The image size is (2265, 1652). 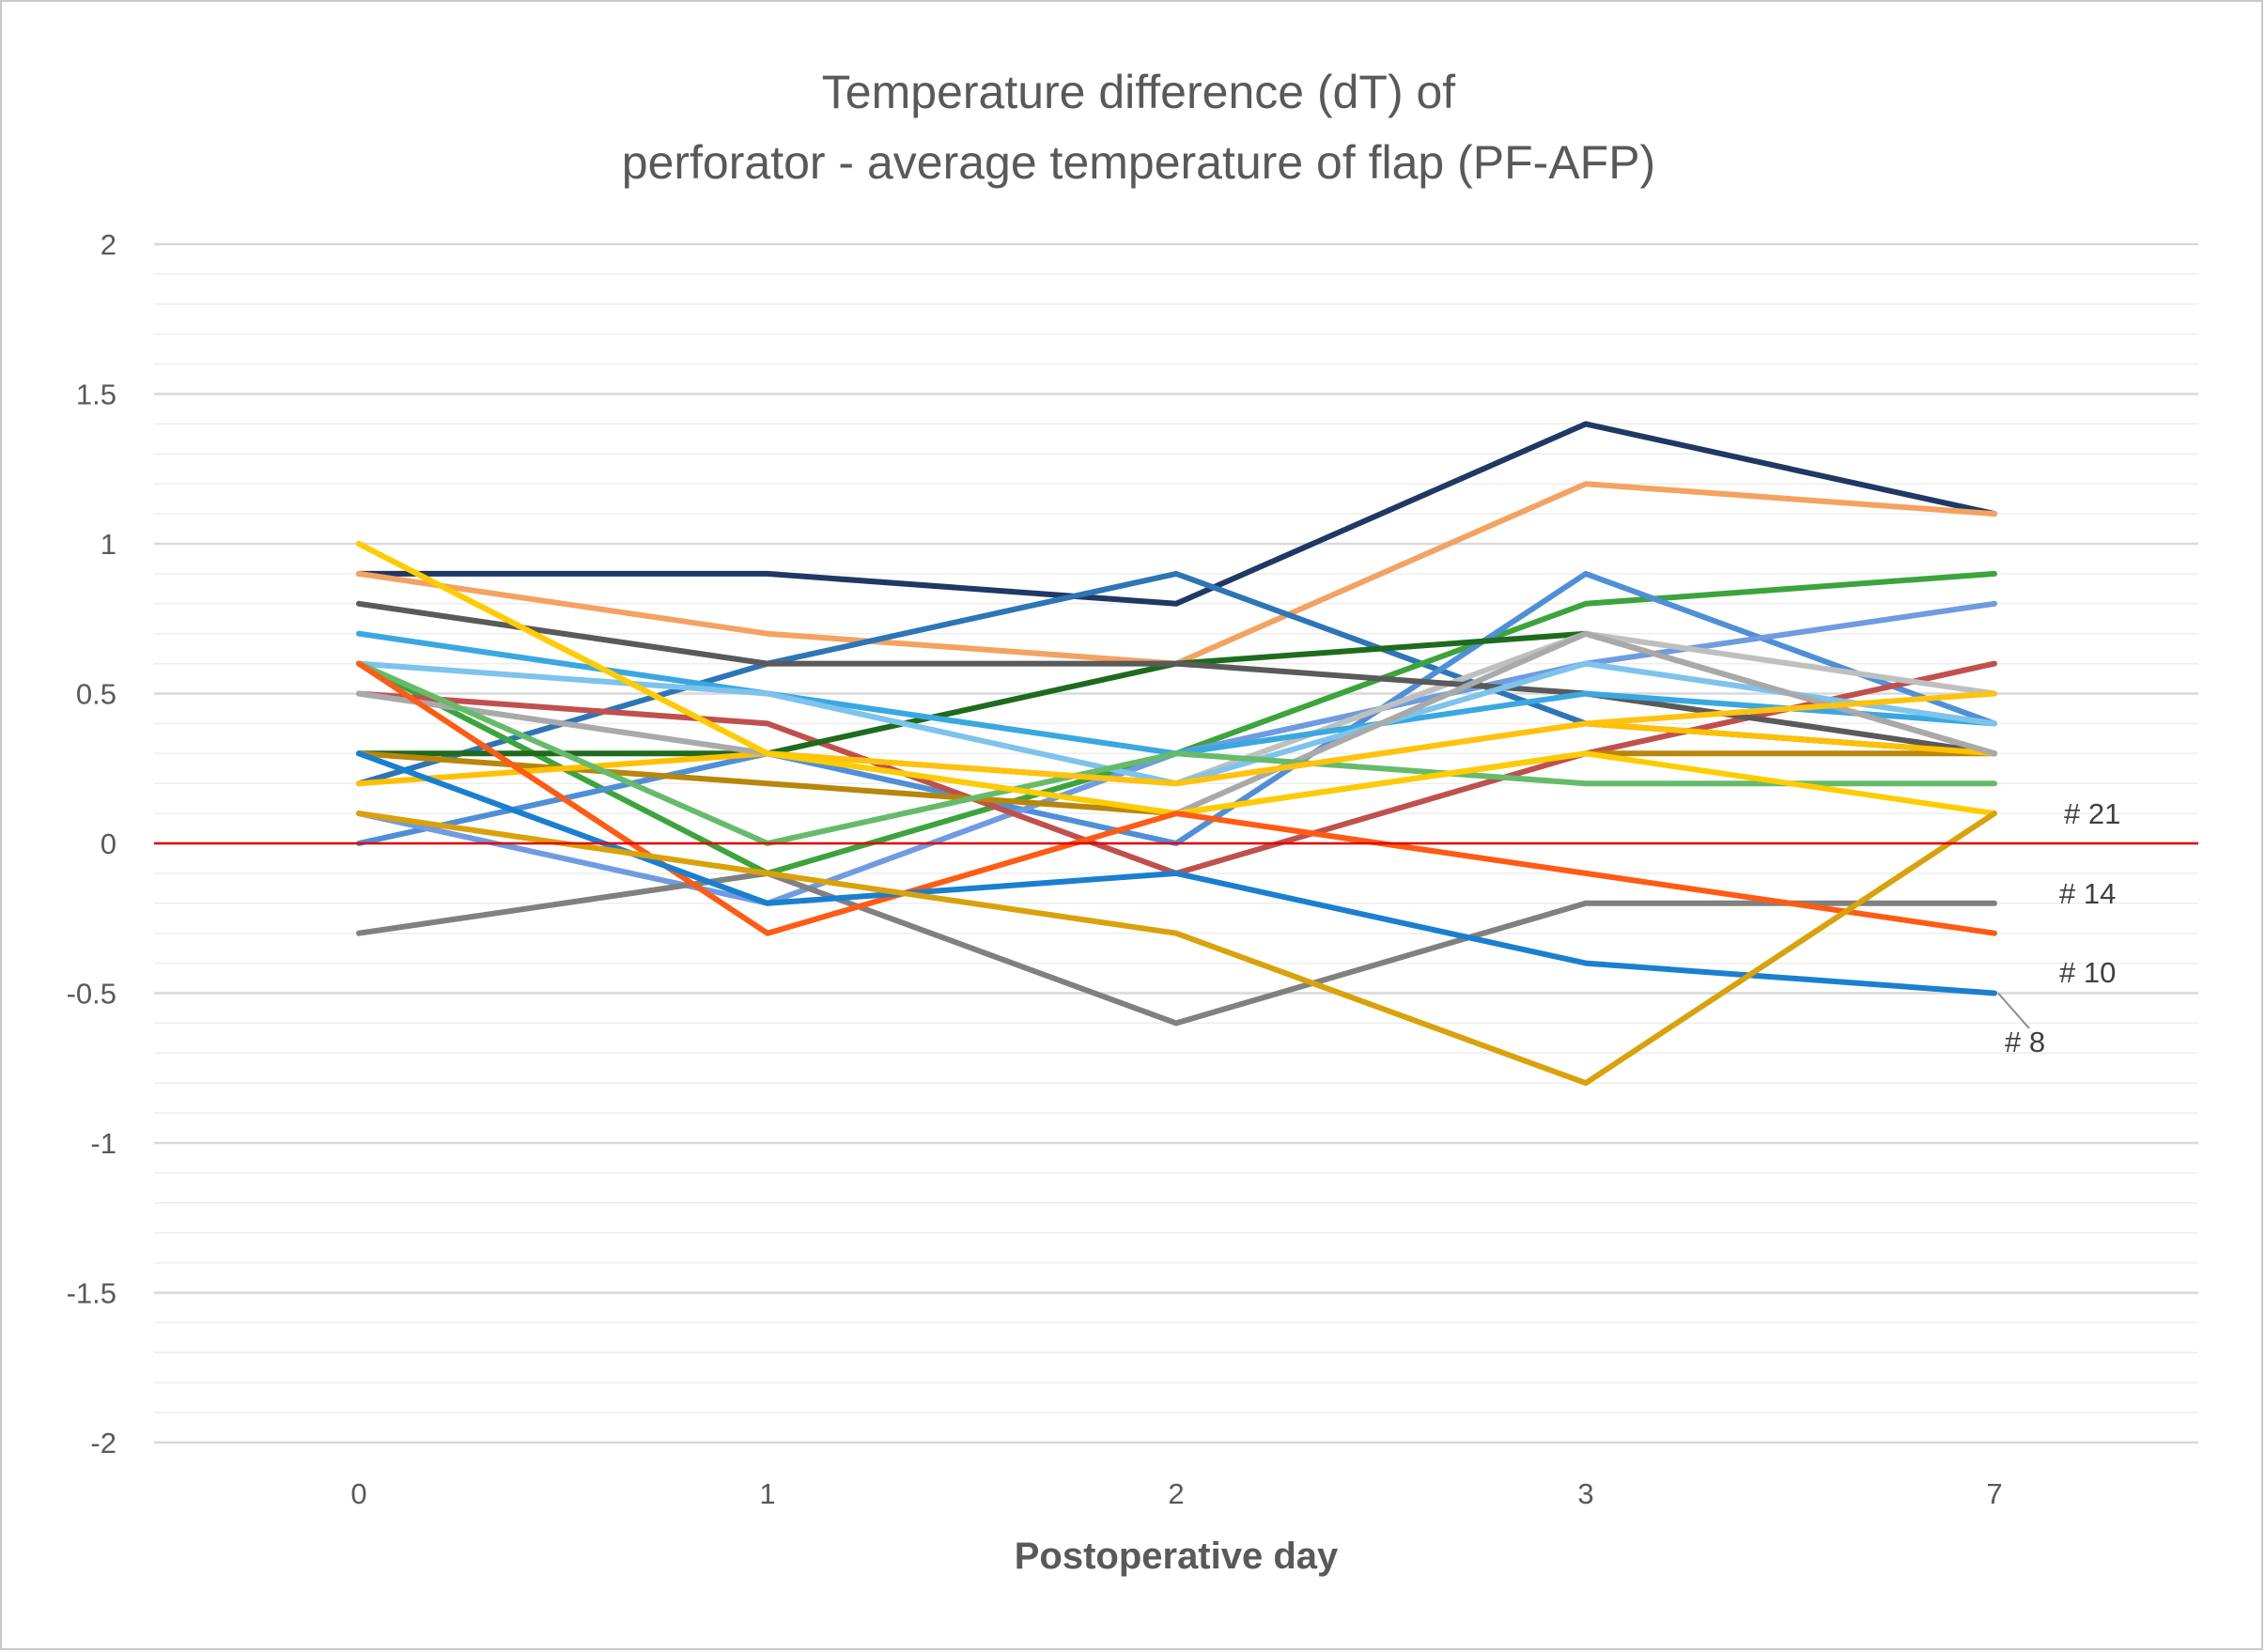 What do you see at coordinates (2087, 972) in the screenshot?
I see `series-annotation-label: # 10` at bounding box center [2087, 972].